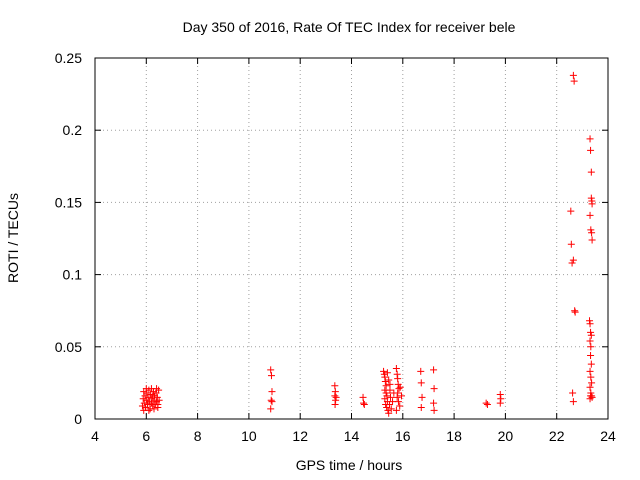 The width and height of the screenshot is (640, 480). Describe the element at coordinates (300, 436) in the screenshot. I see `x-tick-label: 12` at that location.